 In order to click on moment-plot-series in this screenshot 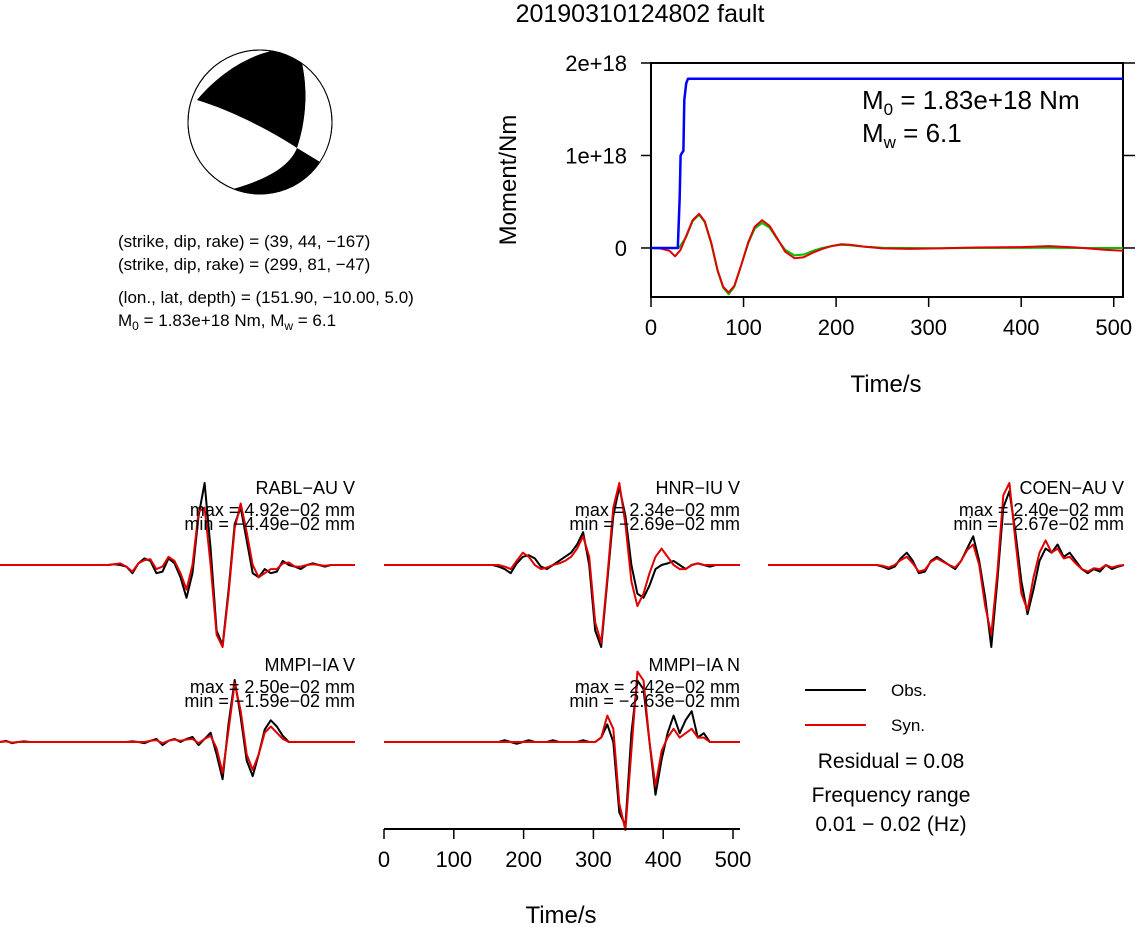, I will do `click(887, 186)`.